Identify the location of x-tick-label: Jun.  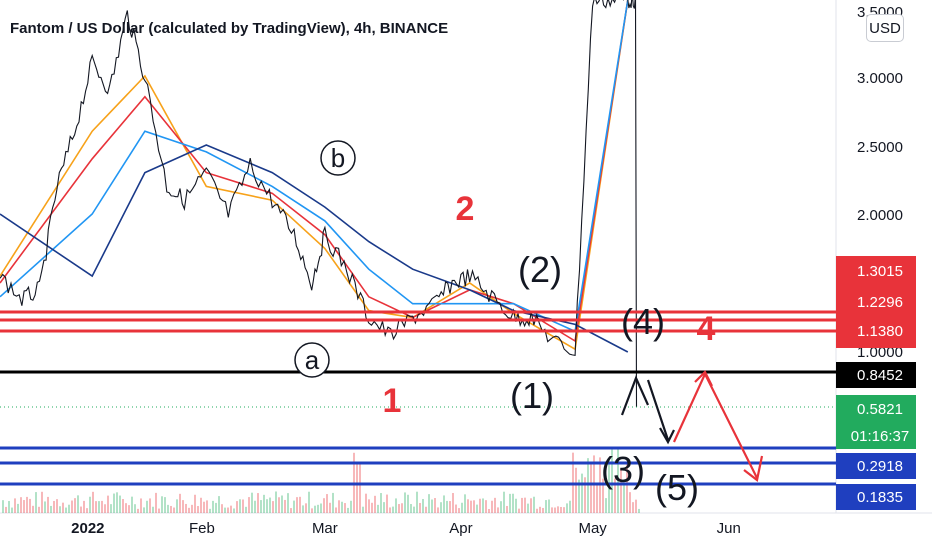
(729, 528).